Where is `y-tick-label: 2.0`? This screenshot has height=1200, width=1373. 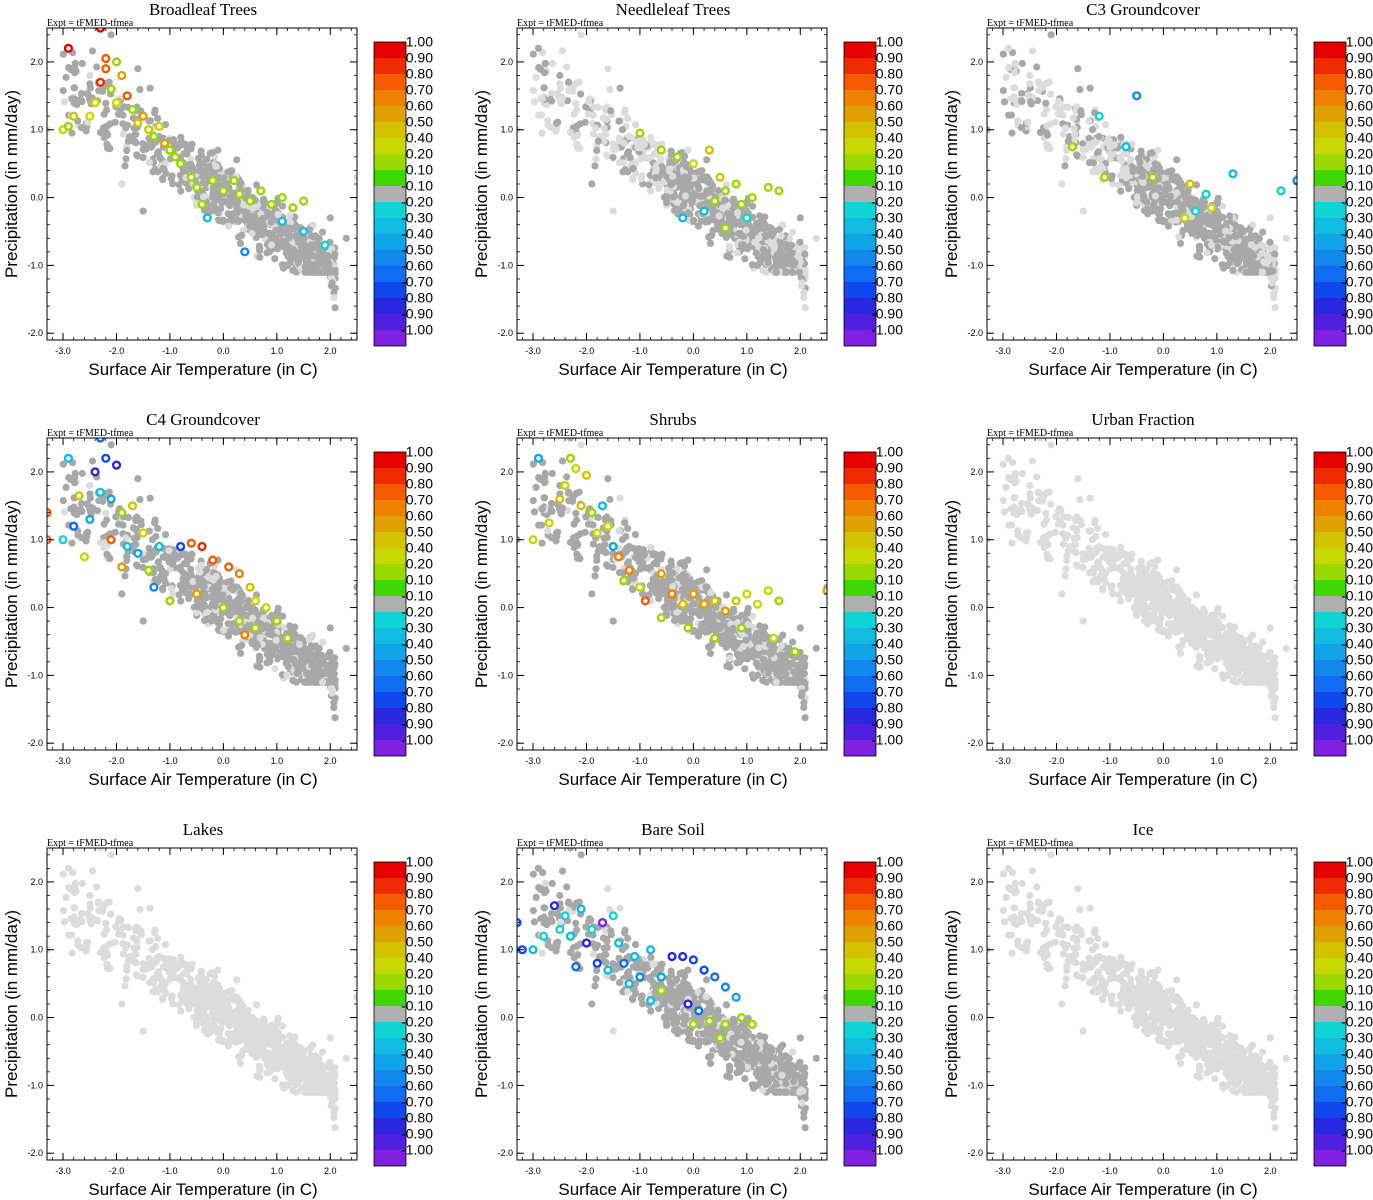
y-tick-label: 2.0 is located at coordinates (976, 62).